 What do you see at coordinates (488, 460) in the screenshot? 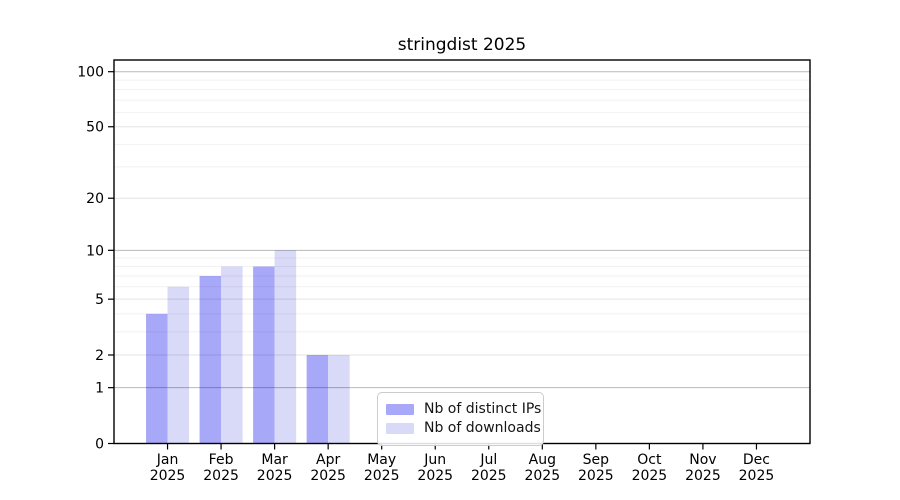
I see `x-tick-label-month-jul: Jul` at bounding box center [488, 460].